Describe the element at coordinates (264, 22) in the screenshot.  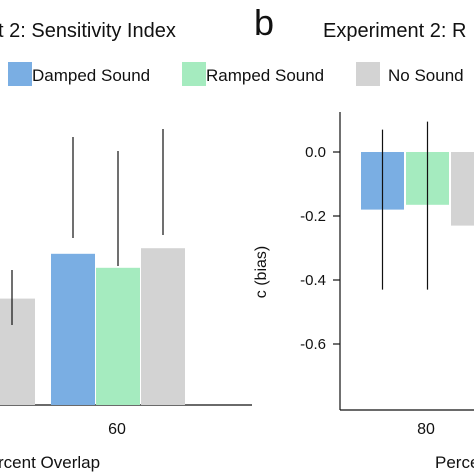
I see `panel-b-letter: b` at that location.